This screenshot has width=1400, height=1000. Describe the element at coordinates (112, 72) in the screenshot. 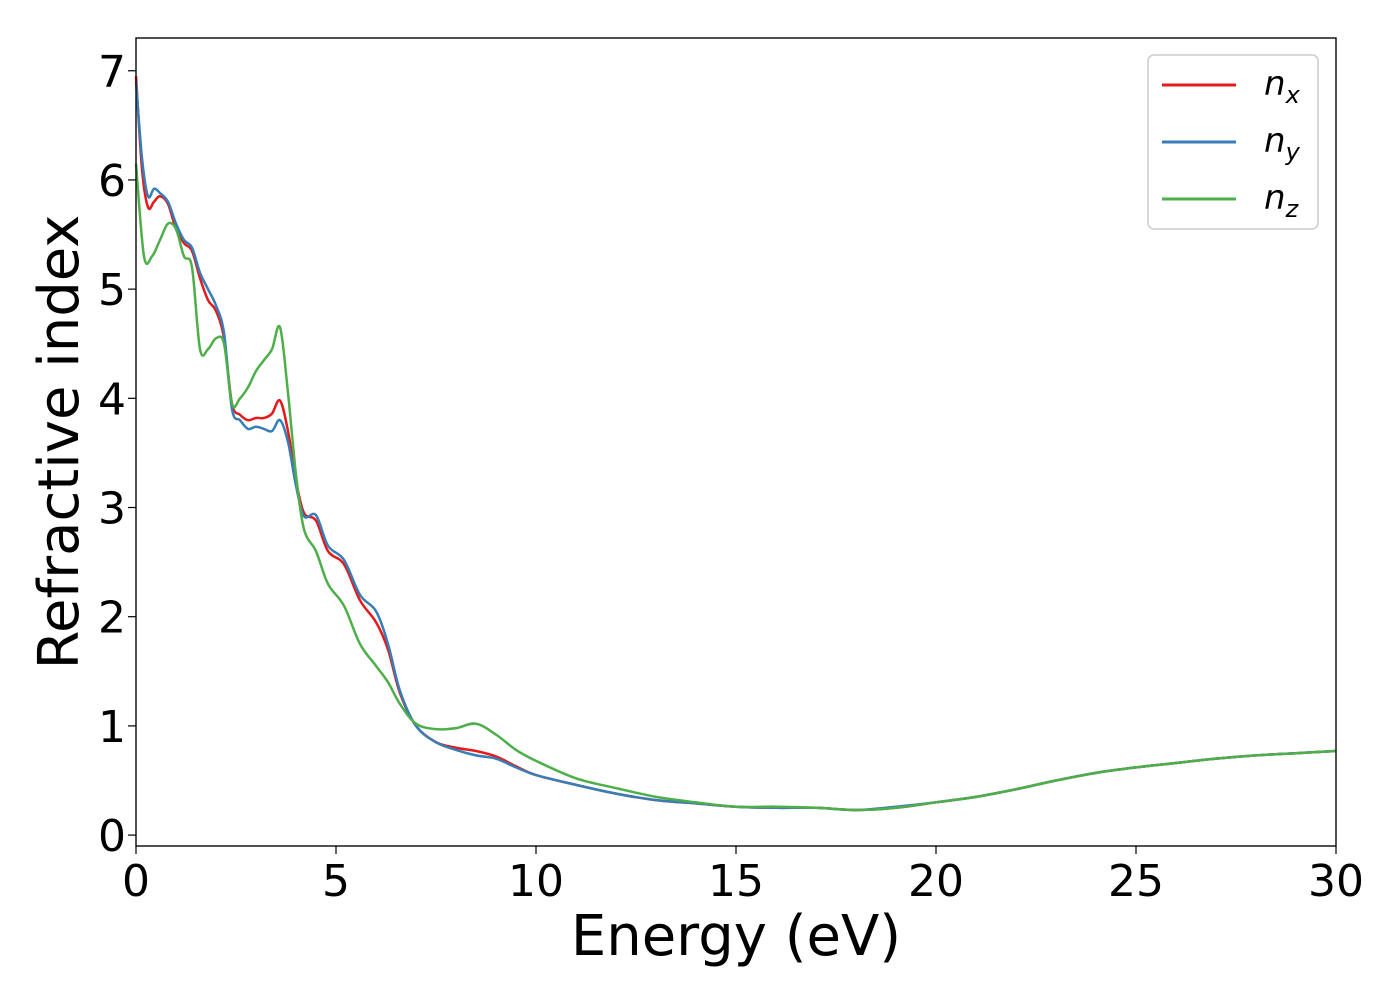

I see `y-tick-label: 7` at that location.